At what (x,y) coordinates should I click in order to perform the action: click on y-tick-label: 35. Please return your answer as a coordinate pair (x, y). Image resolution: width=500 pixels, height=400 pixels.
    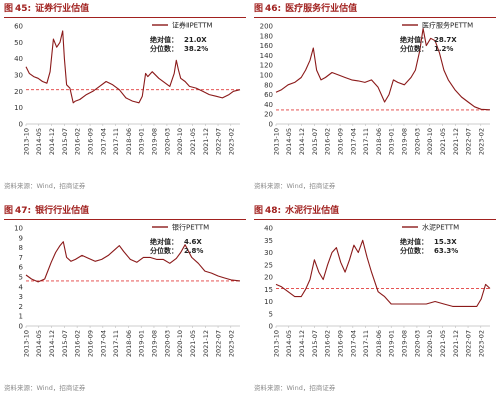
    Looking at the image, I should click on (268, 241).